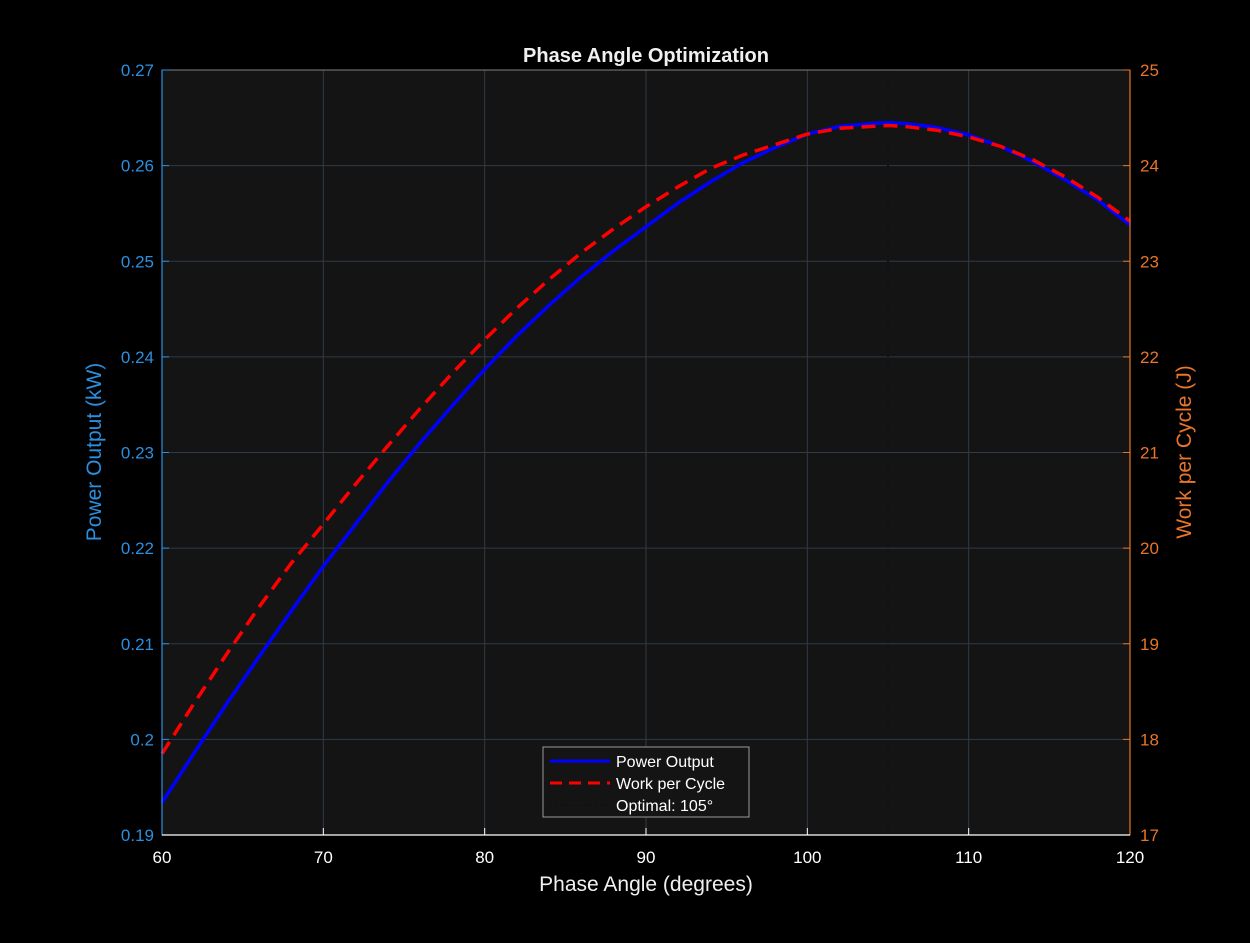 This screenshot has height=943, width=1250. What do you see at coordinates (137, 644) in the screenshot?
I see `y-left-tick-label: 0.21` at bounding box center [137, 644].